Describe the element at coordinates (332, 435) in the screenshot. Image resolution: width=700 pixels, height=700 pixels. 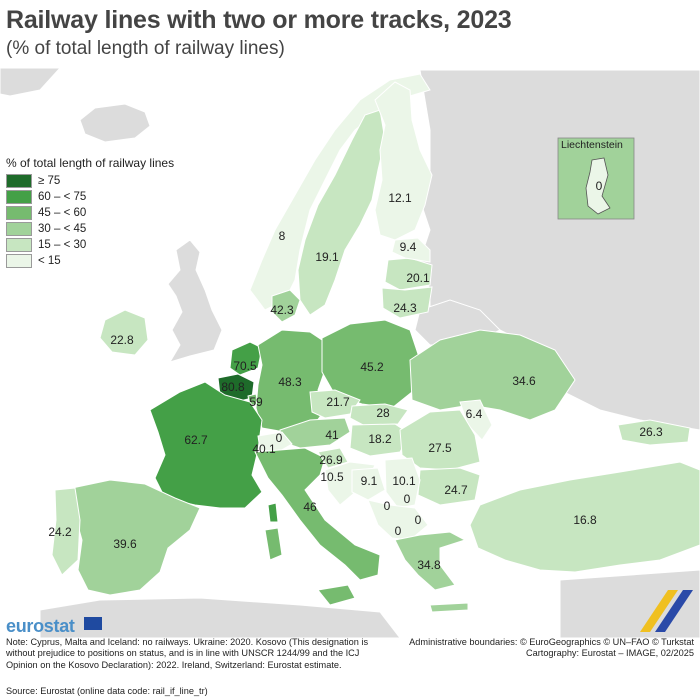
I see `label-austria: 41` at that location.